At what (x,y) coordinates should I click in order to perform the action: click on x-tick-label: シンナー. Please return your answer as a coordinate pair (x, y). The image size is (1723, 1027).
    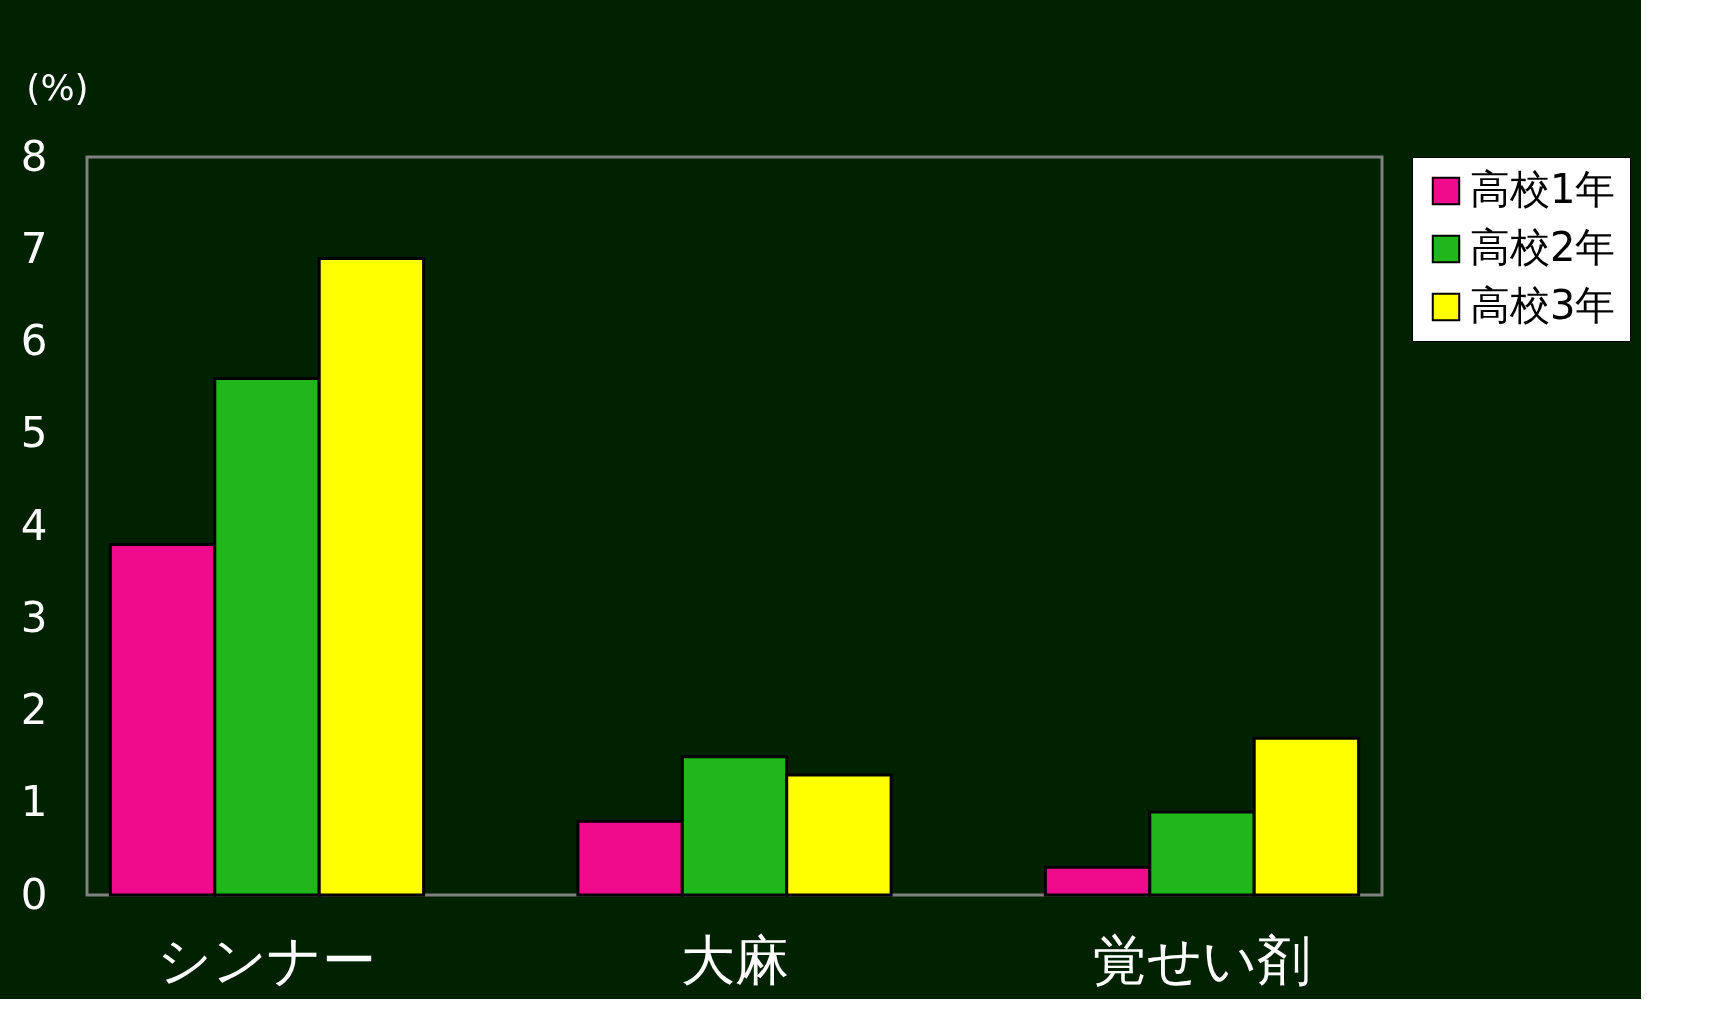
    Looking at the image, I should click on (267, 960).